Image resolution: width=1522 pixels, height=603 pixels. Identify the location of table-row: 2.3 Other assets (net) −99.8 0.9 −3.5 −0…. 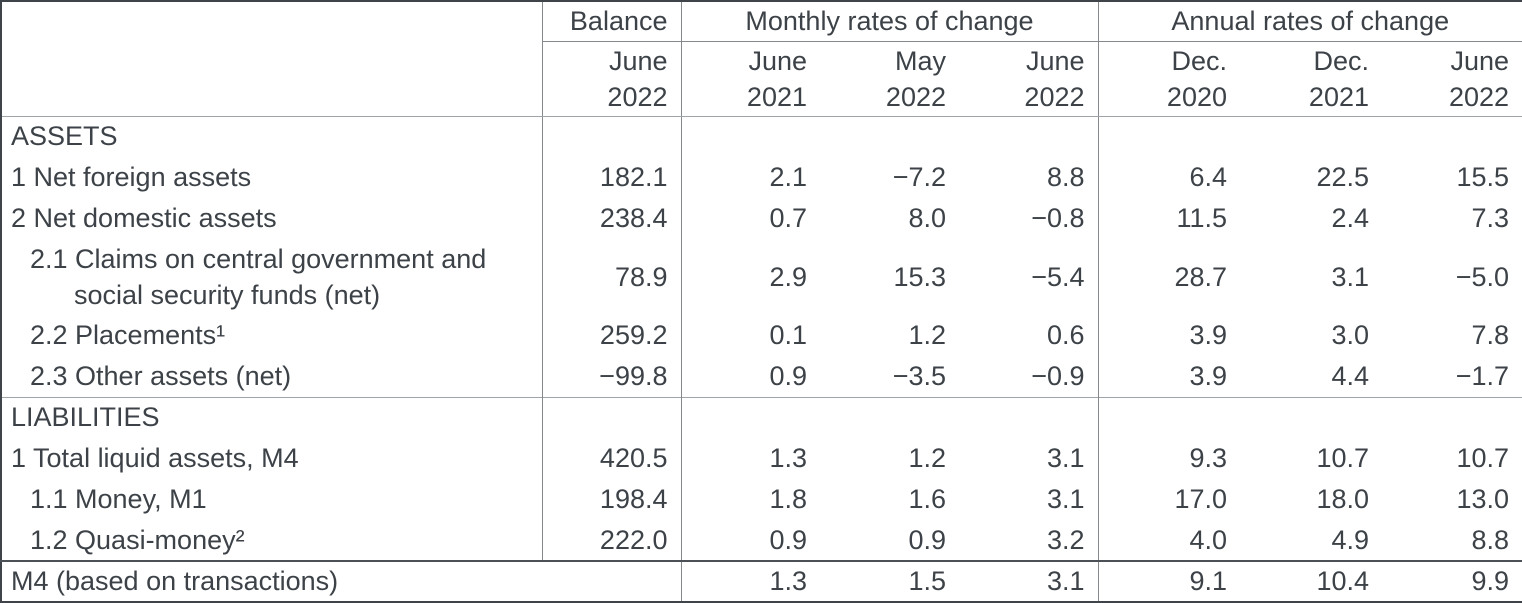
(761, 376).